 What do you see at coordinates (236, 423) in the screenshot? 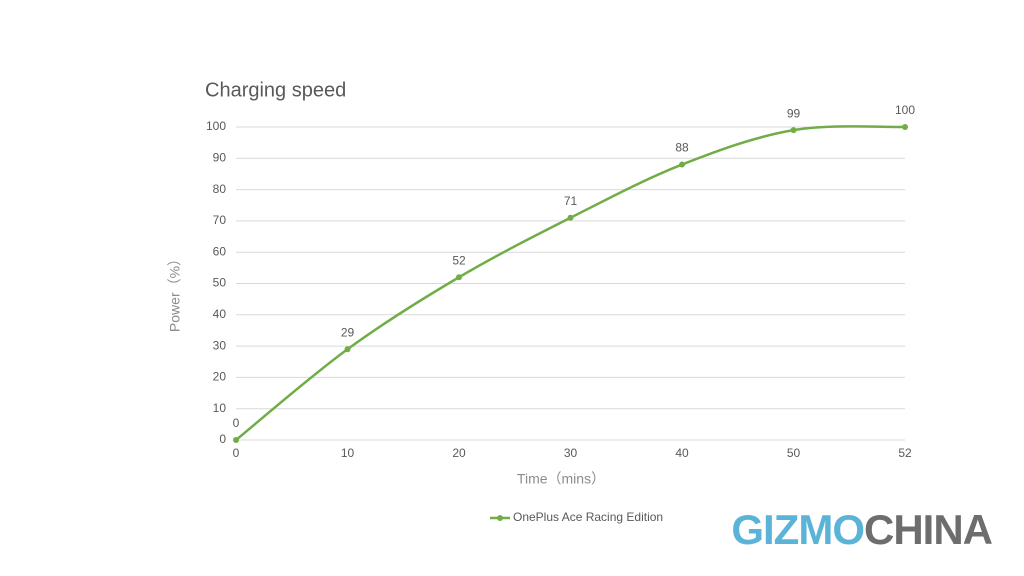
I see `data-label: 0` at bounding box center [236, 423].